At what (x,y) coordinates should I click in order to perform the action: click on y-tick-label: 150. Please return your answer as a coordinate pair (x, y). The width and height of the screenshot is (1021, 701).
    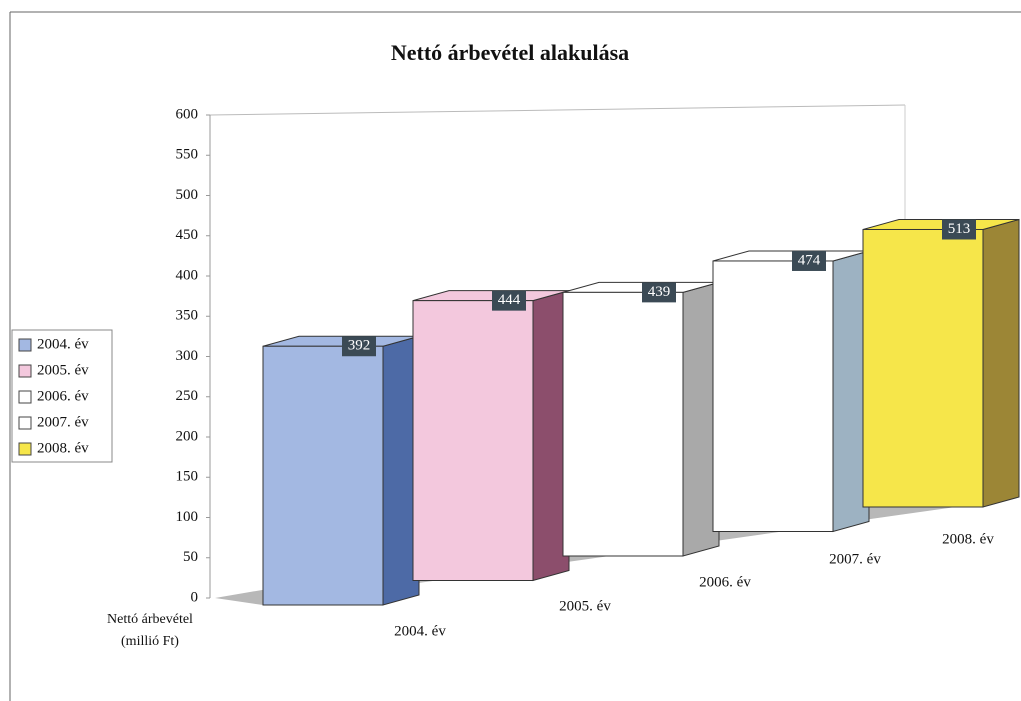
    Looking at the image, I should click on (187, 477).